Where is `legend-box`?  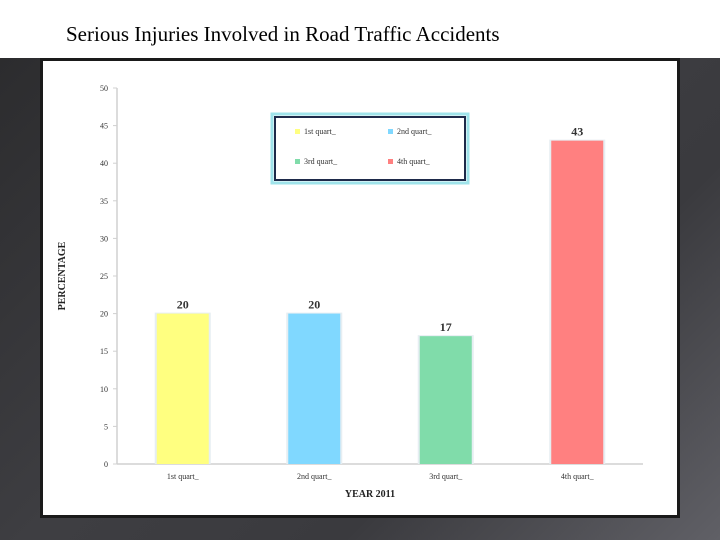
legend-box is located at coordinates (370, 148).